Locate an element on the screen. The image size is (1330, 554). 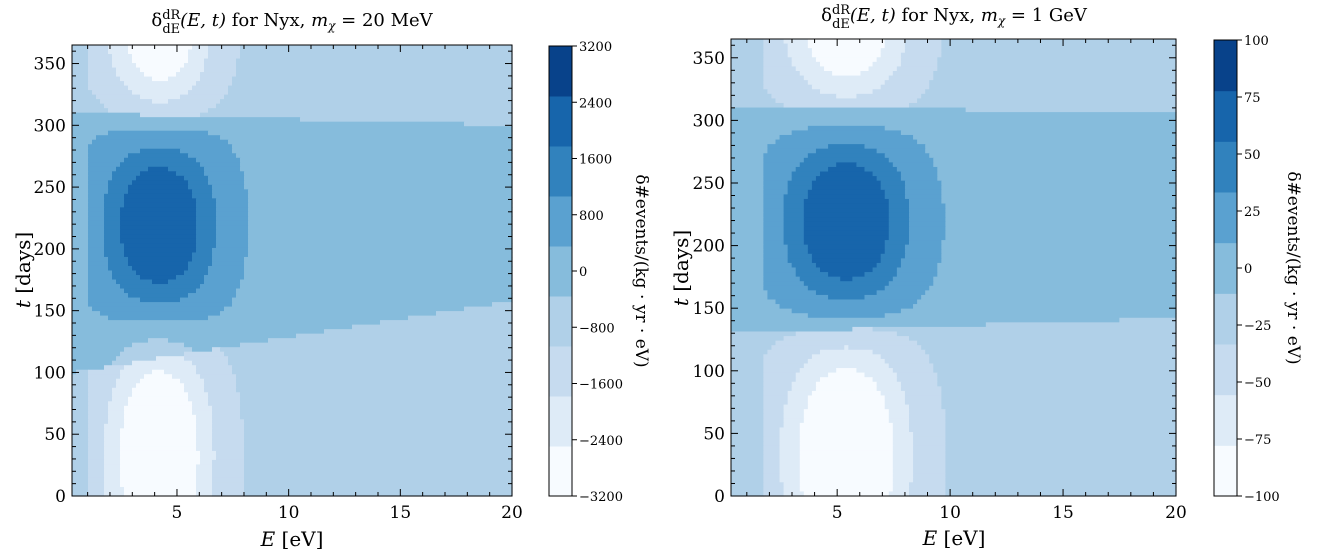
colorbar-tick-label: −3200 is located at coordinates (601, 497).